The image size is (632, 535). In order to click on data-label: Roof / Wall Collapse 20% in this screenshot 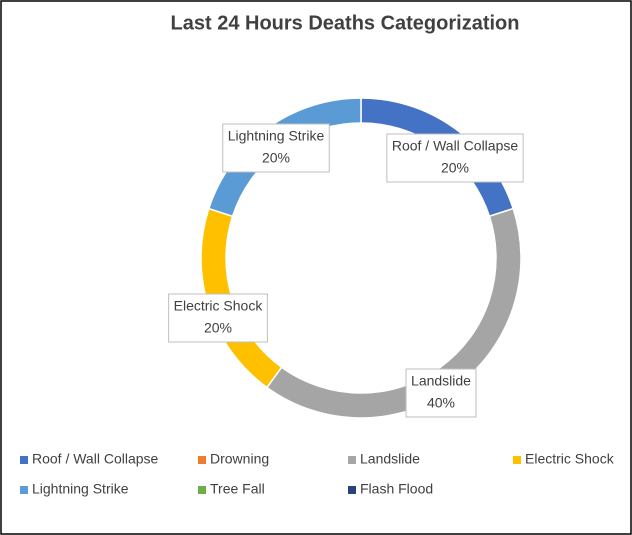, I will do `click(455, 158)`.